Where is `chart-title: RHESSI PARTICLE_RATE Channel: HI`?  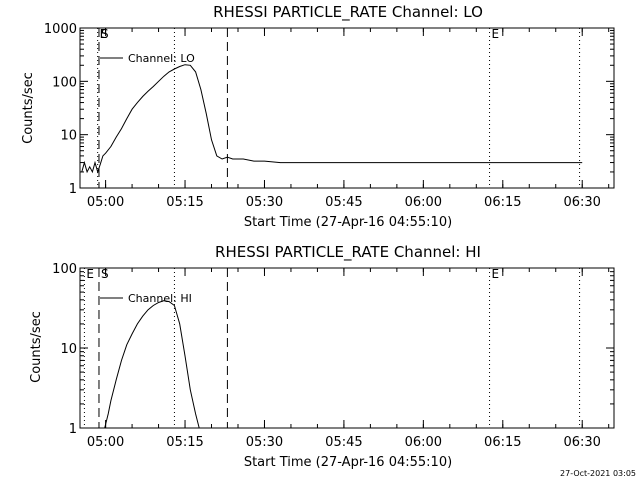 chart-title: RHESSI PARTICLE_RATE Channel: HI is located at coordinates (348, 252).